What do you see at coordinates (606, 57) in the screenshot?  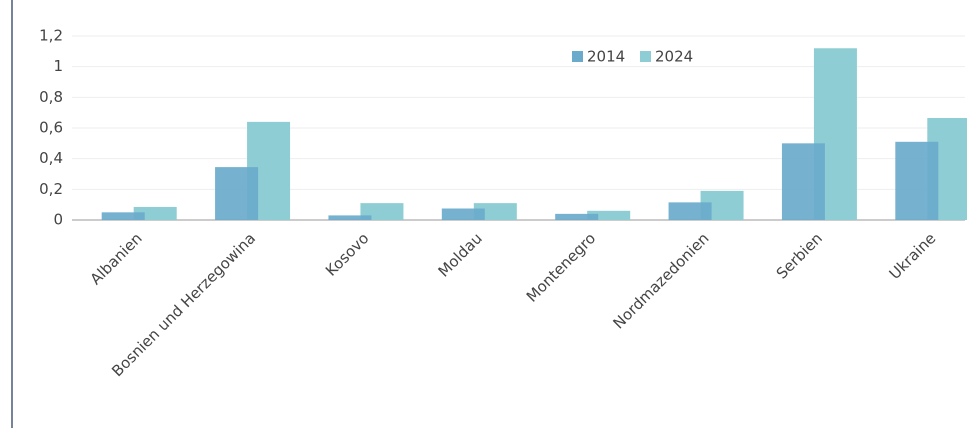 I see `legend-label: 2014` at bounding box center [606, 57].